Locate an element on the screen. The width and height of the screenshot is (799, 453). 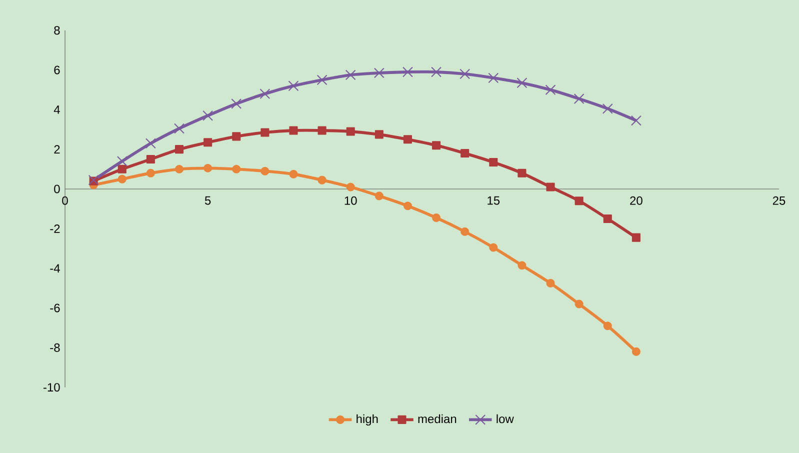
x-tick-label: 25 is located at coordinates (779, 200).